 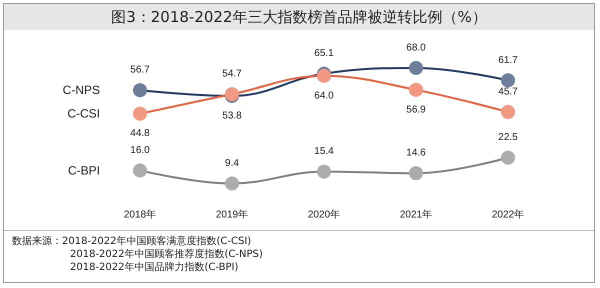 What do you see at coordinates (81, 90) in the screenshot?
I see `text: C-NPS` at bounding box center [81, 90].